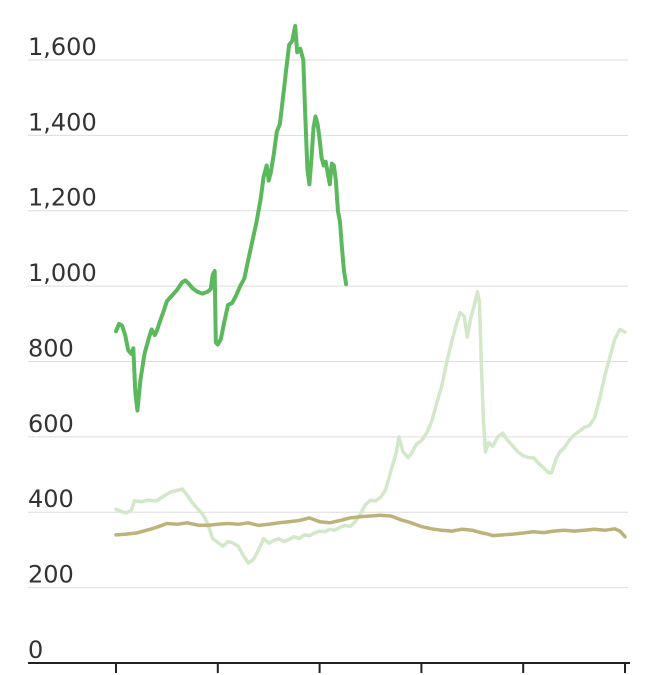  I want to click on y-tick-label: 1,000, so click(62, 273).